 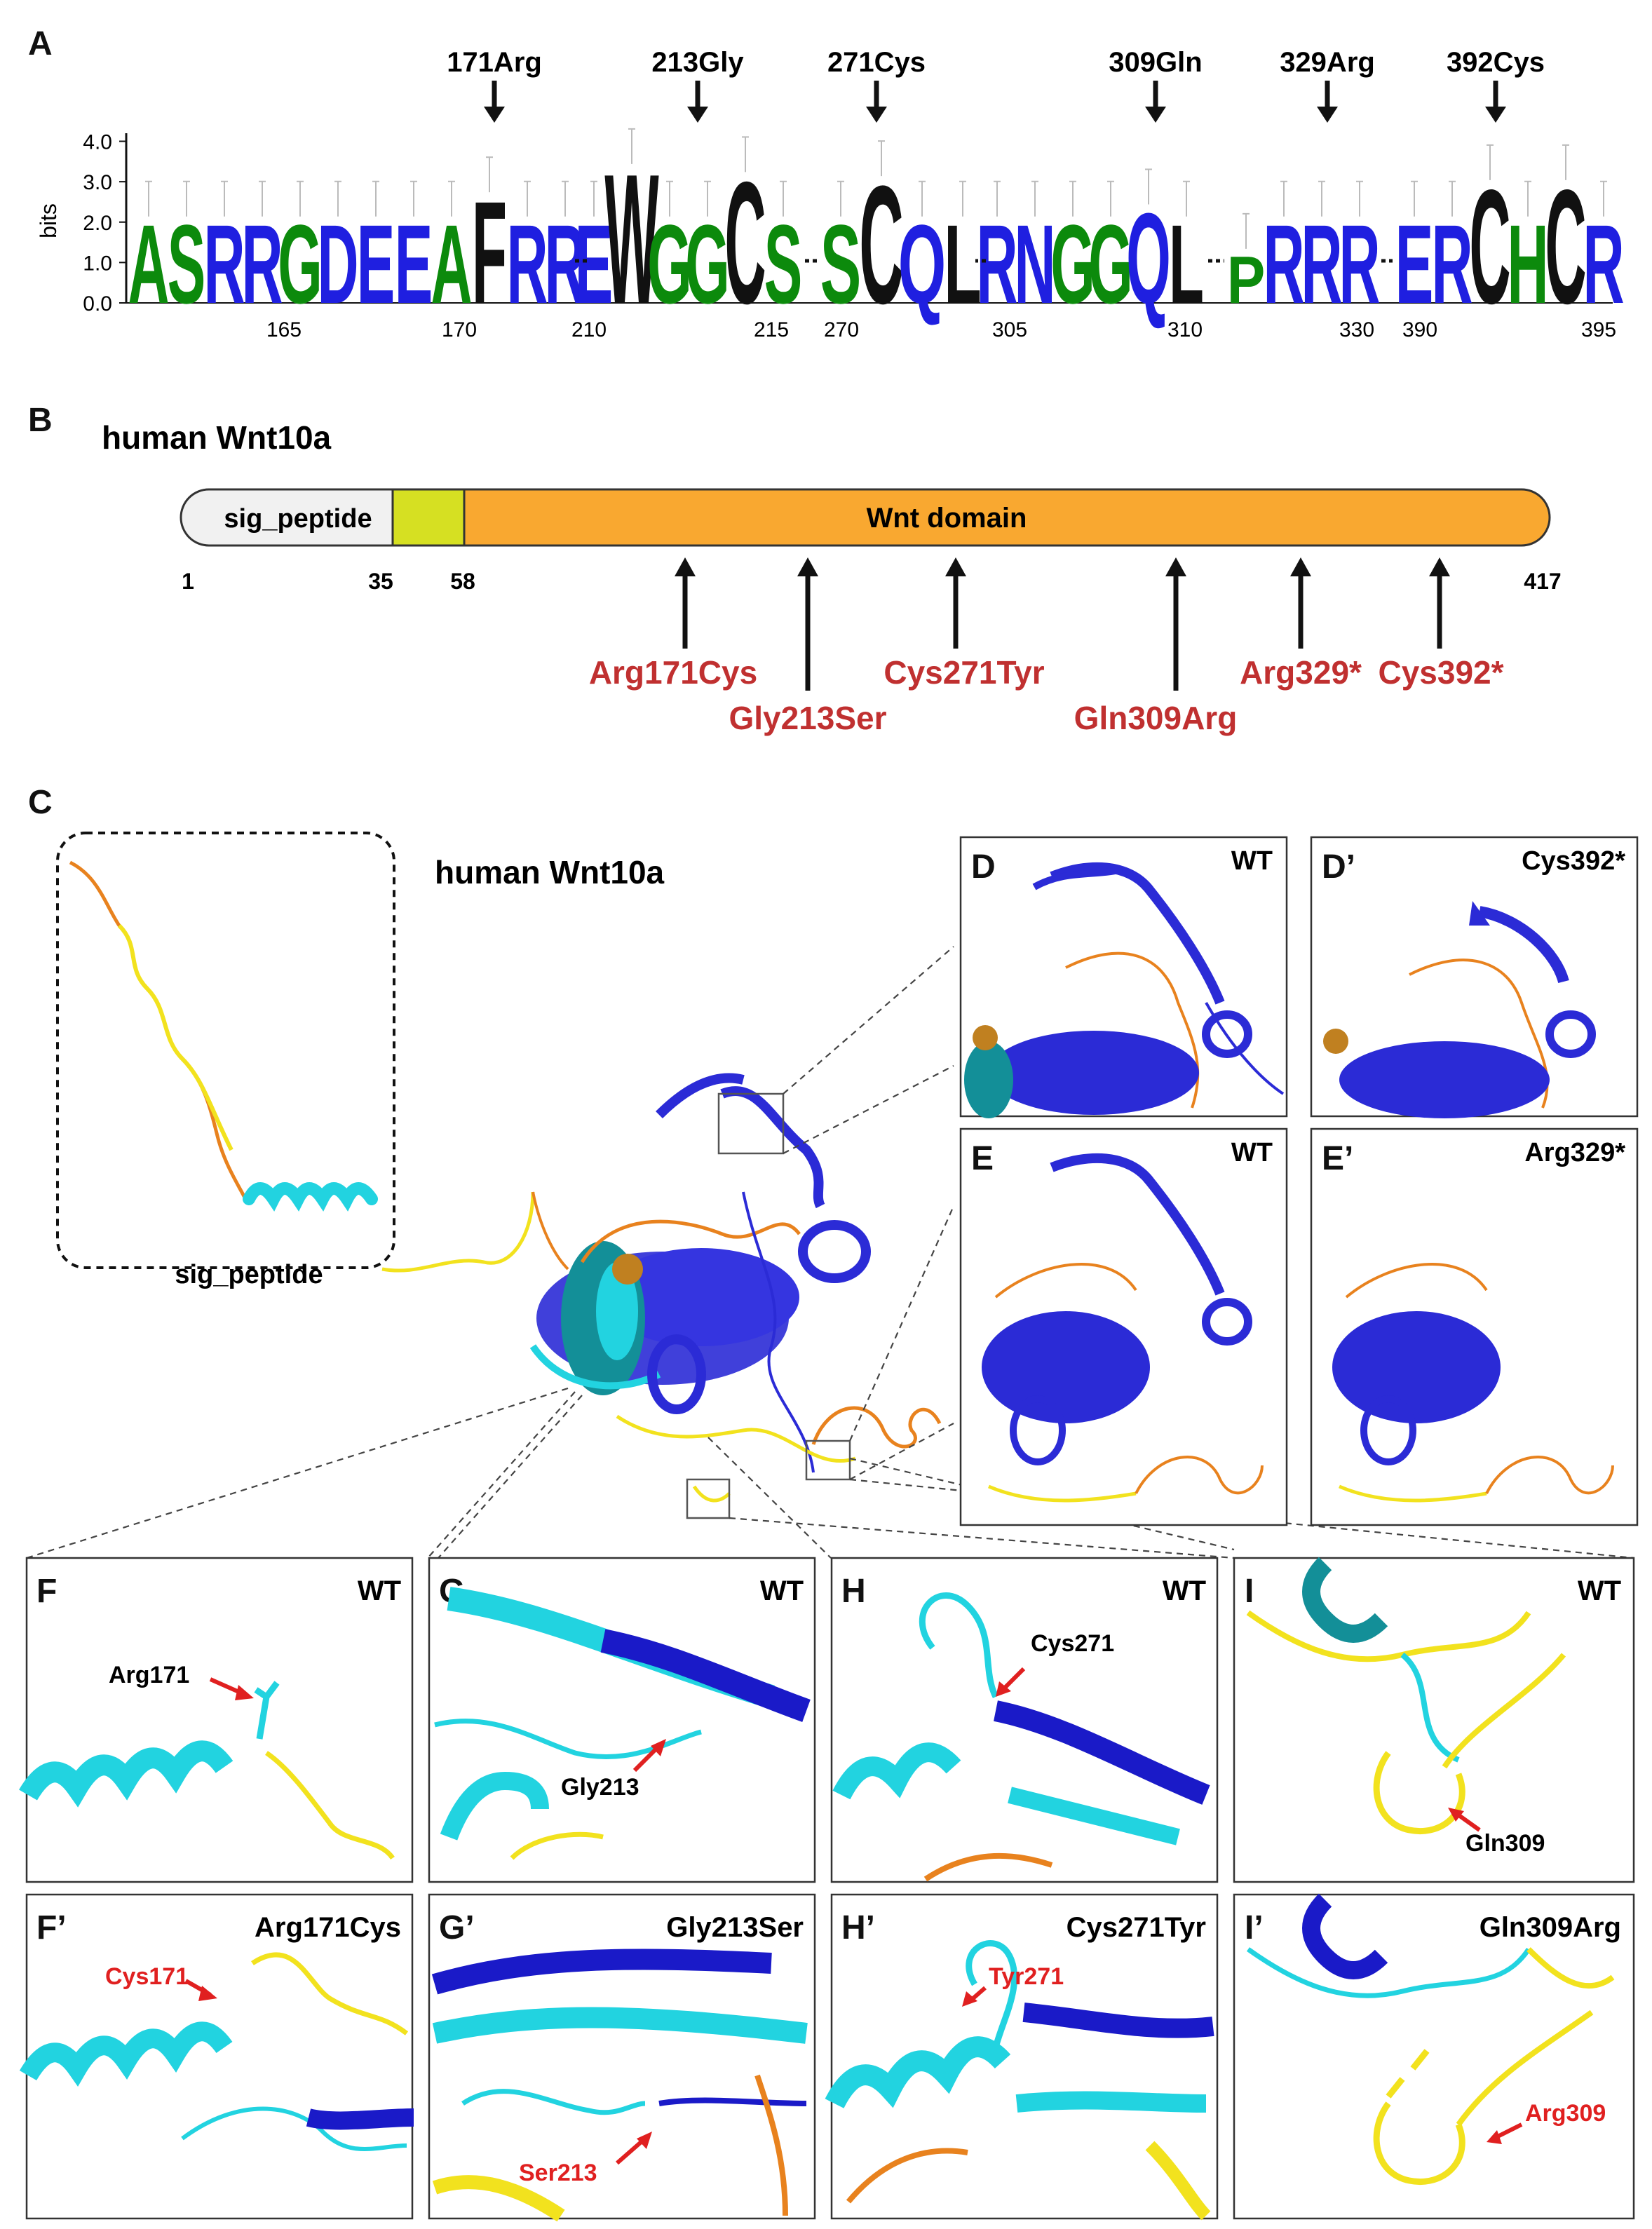 What do you see at coordinates (872, 581) in the screenshot?
I see `domain-positions: 1 35 58 417` at bounding box center [872, 581].